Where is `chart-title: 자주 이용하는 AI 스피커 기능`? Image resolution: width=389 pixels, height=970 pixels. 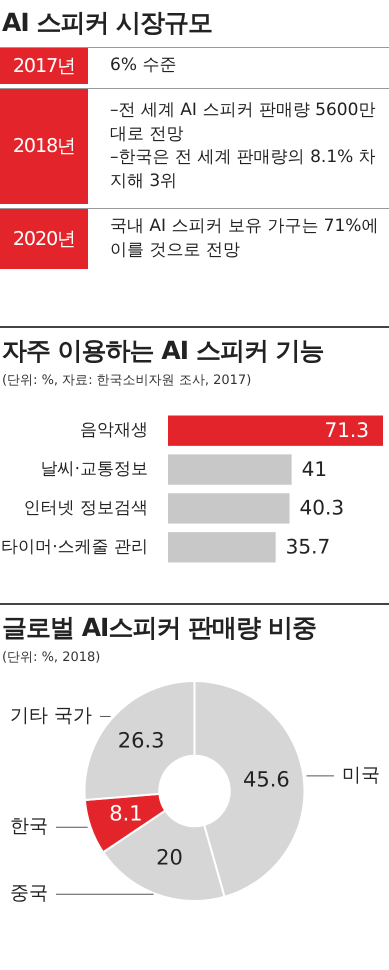 chart-title: 자주 이용하는 AI 스피커 기능 is located at coordinates (162, 351).